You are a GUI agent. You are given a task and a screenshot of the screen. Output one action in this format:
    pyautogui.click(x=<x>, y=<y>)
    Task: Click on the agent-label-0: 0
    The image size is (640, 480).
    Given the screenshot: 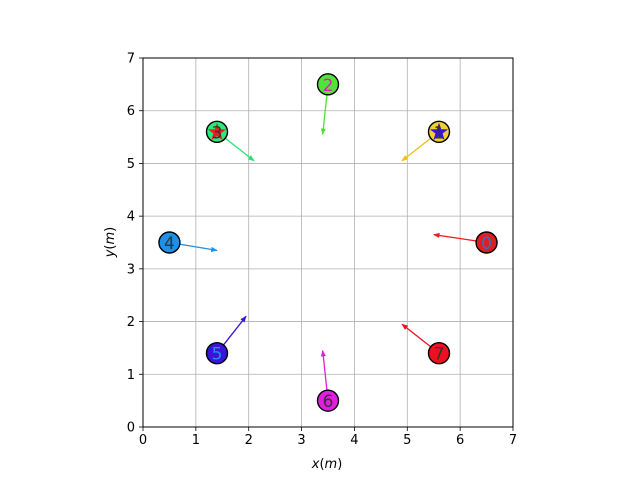 What is the action you would take?
    pyautogui.click(x=486, y=244)
    